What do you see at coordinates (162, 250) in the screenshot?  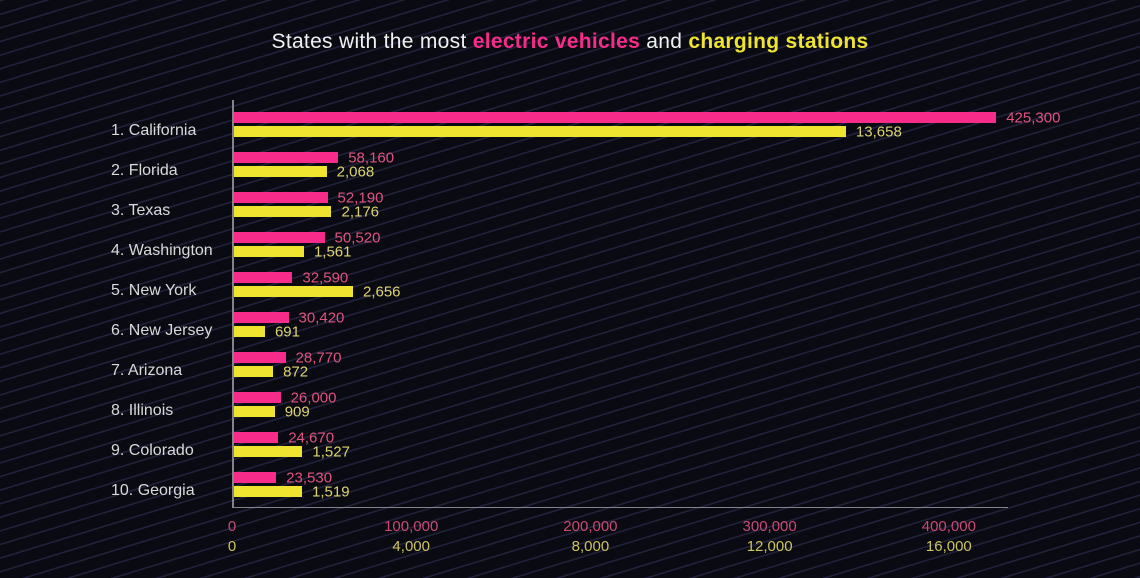 I see `state-label: 4. Washington` at bounding box center [162, 250].